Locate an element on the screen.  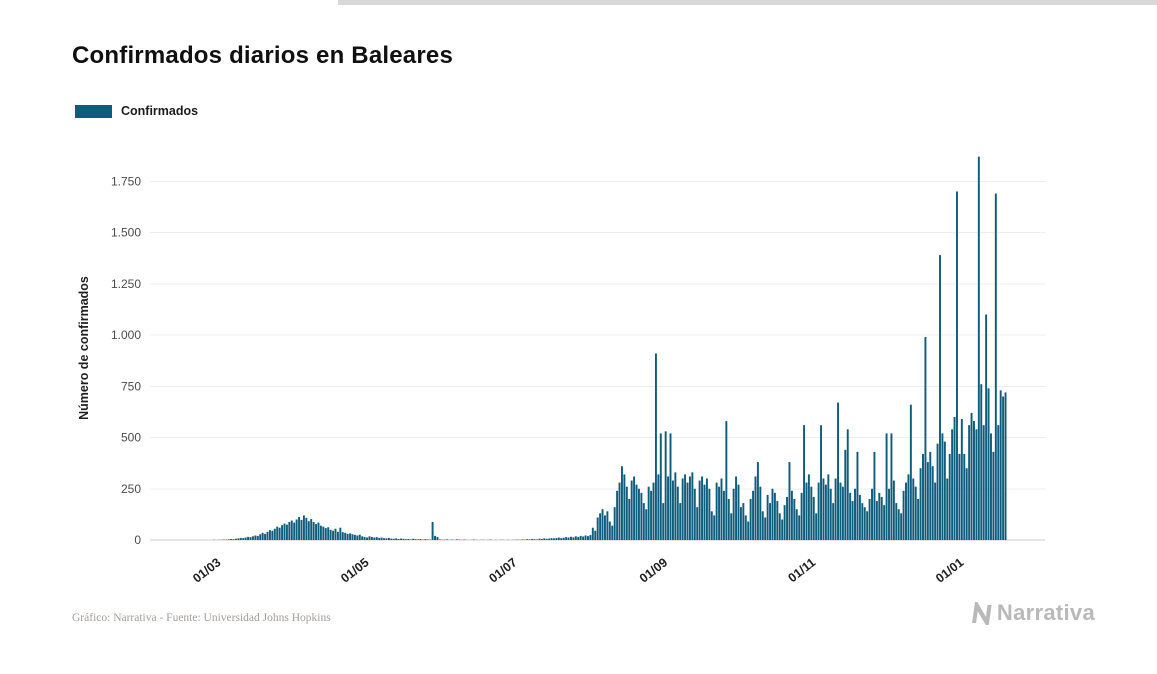
y-tick-label: 1.250 is located at coordinates (126, 284).